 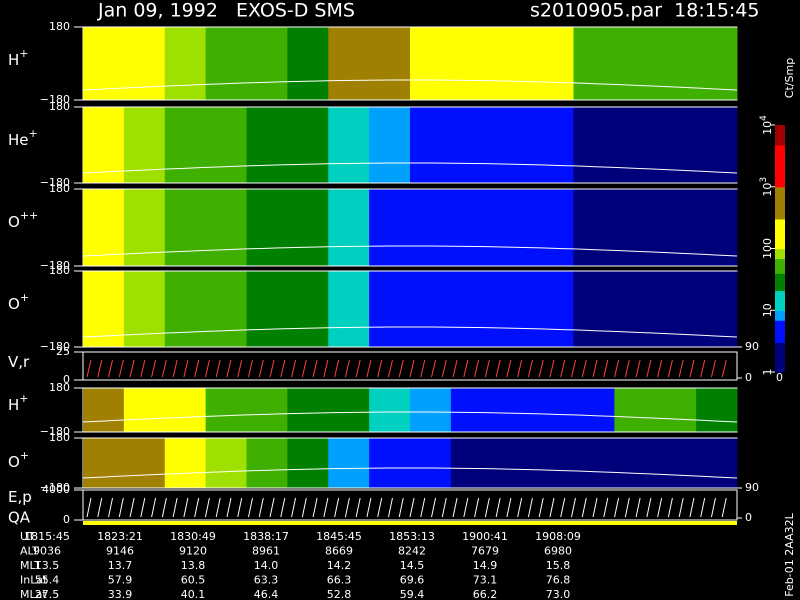 What do you see at coordinates (47, 536) in the screenshot?
I see `footer-value: 1815:45` at bounding box center [47, 536].